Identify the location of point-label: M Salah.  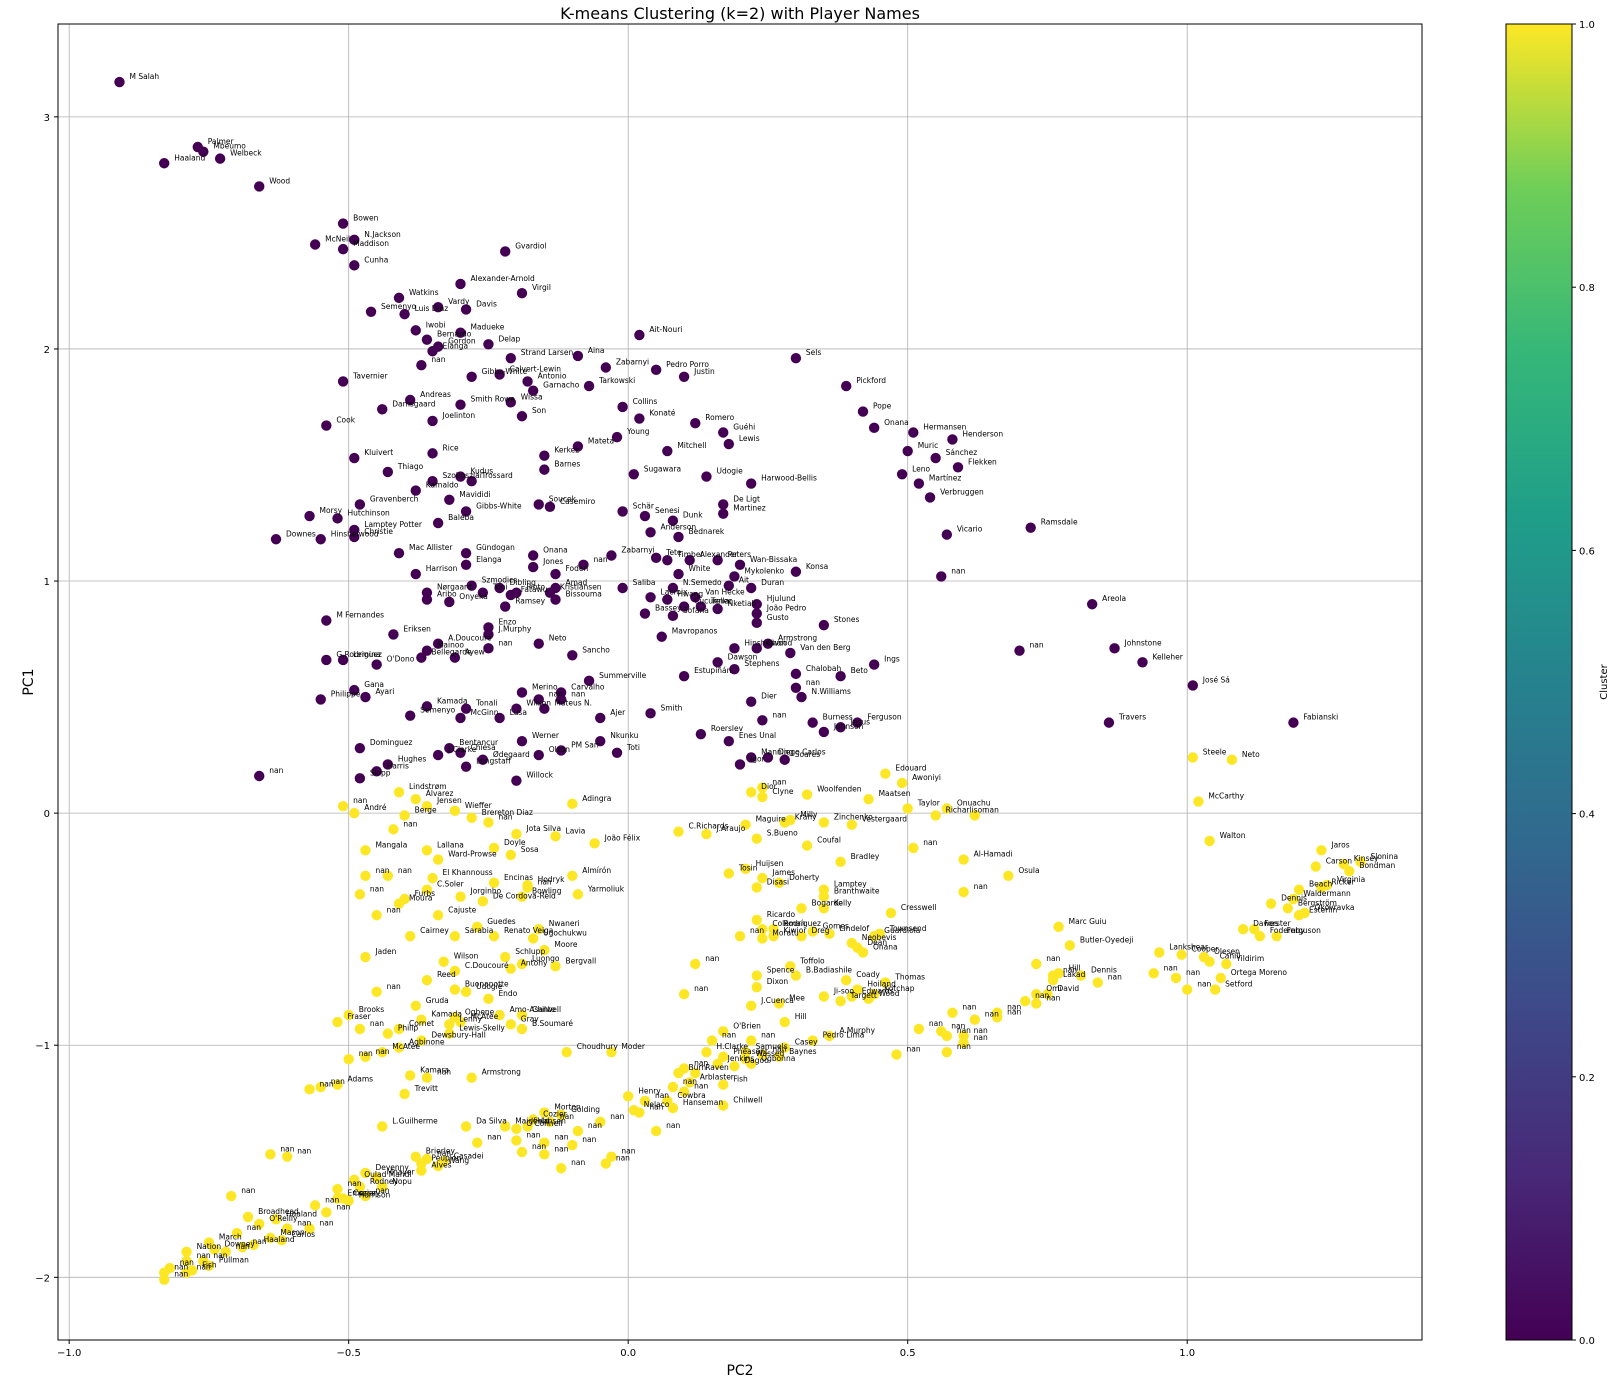
(144, 76).